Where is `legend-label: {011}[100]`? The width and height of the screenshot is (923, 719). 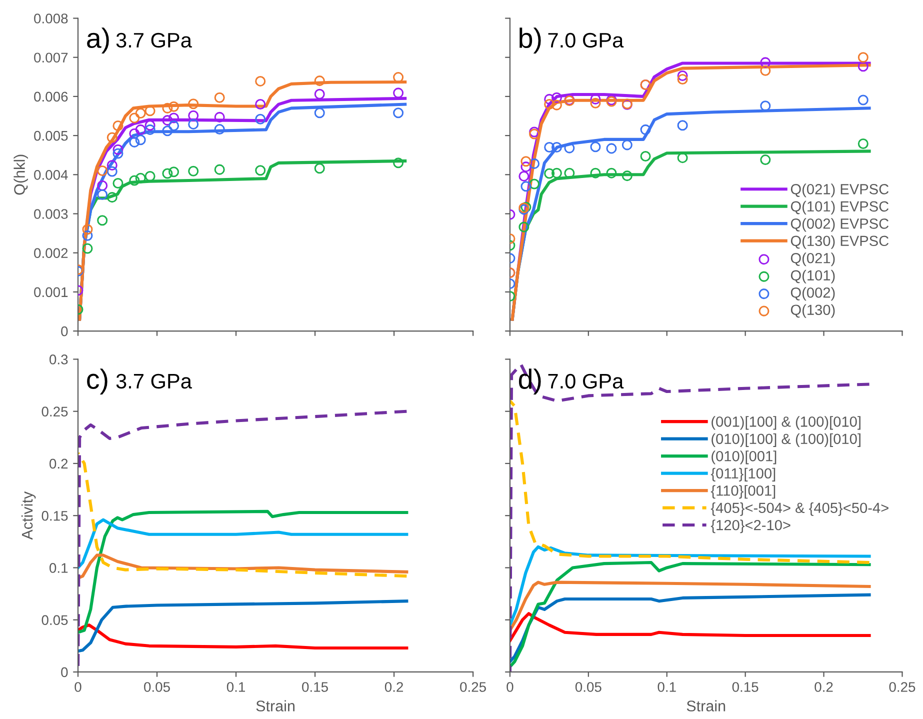 legend-label: {011}[100] is located at coordinates (743, 475).